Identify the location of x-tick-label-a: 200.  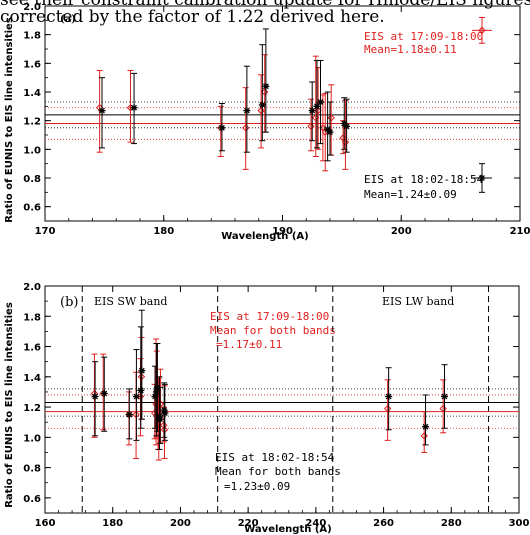
(401, 231).